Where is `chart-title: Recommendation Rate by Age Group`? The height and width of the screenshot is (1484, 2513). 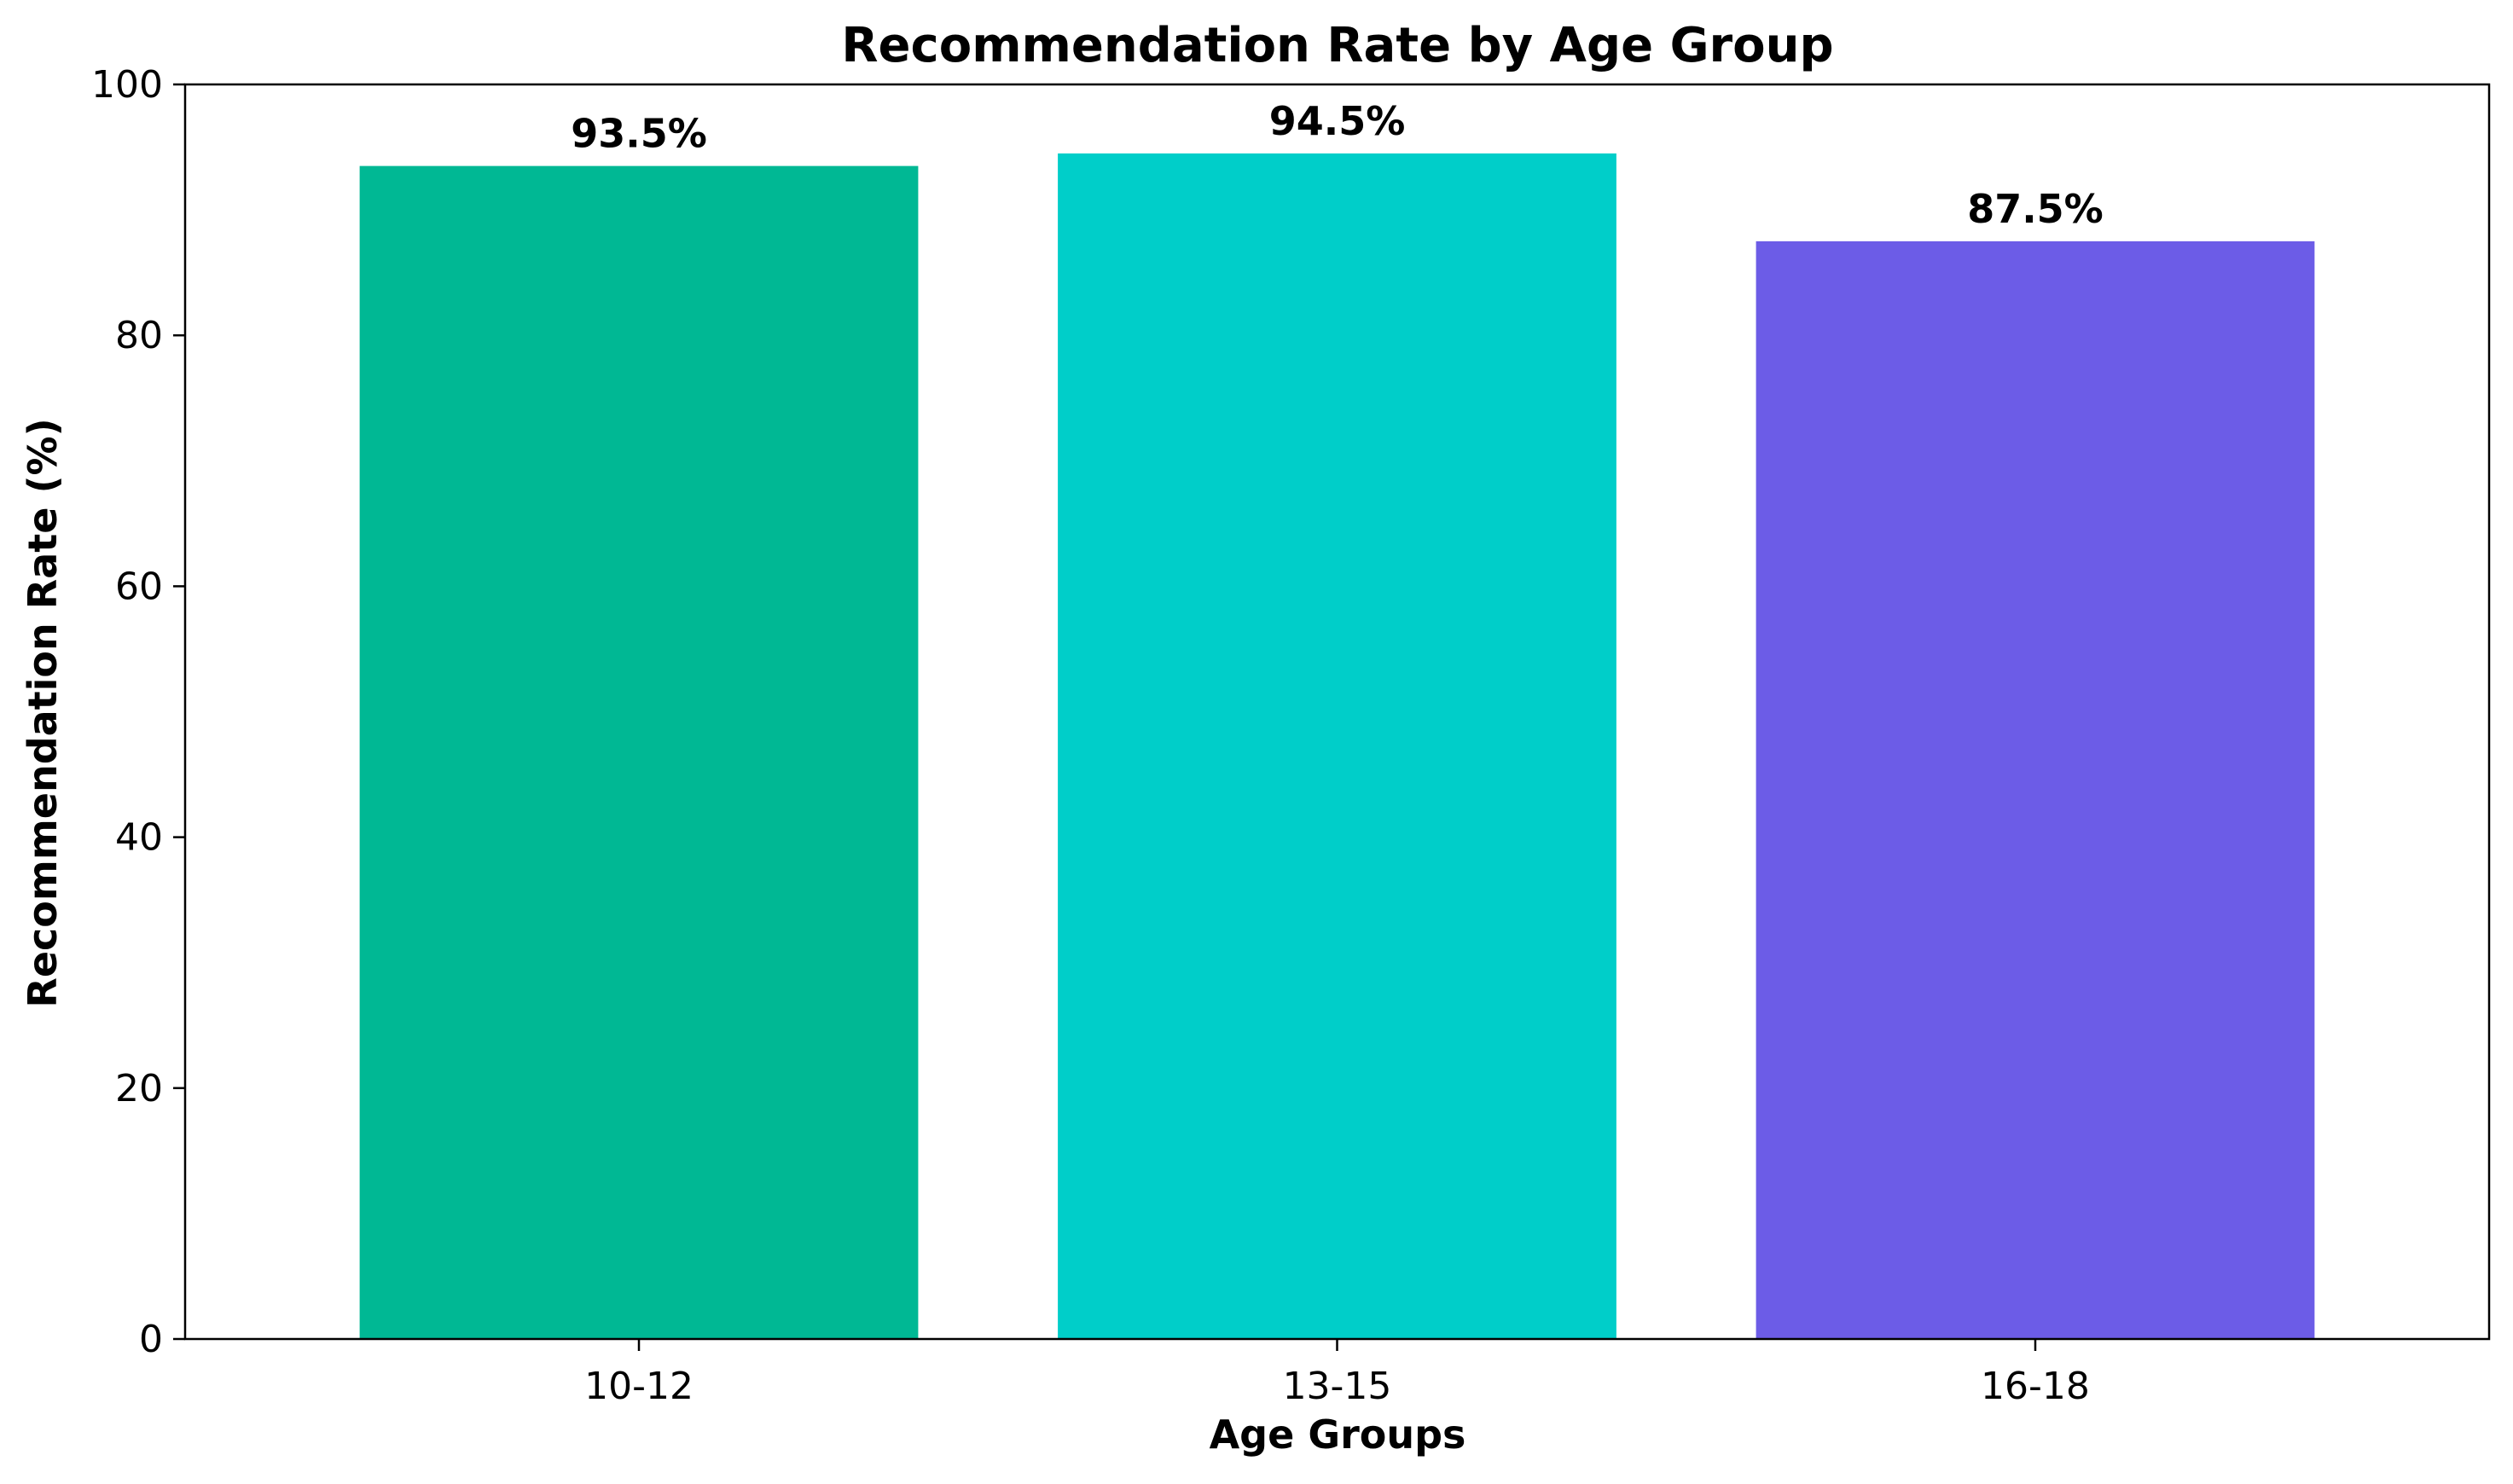 chart-title: Recommendation Rate by Age Group is located at coordinates (1337, 45).